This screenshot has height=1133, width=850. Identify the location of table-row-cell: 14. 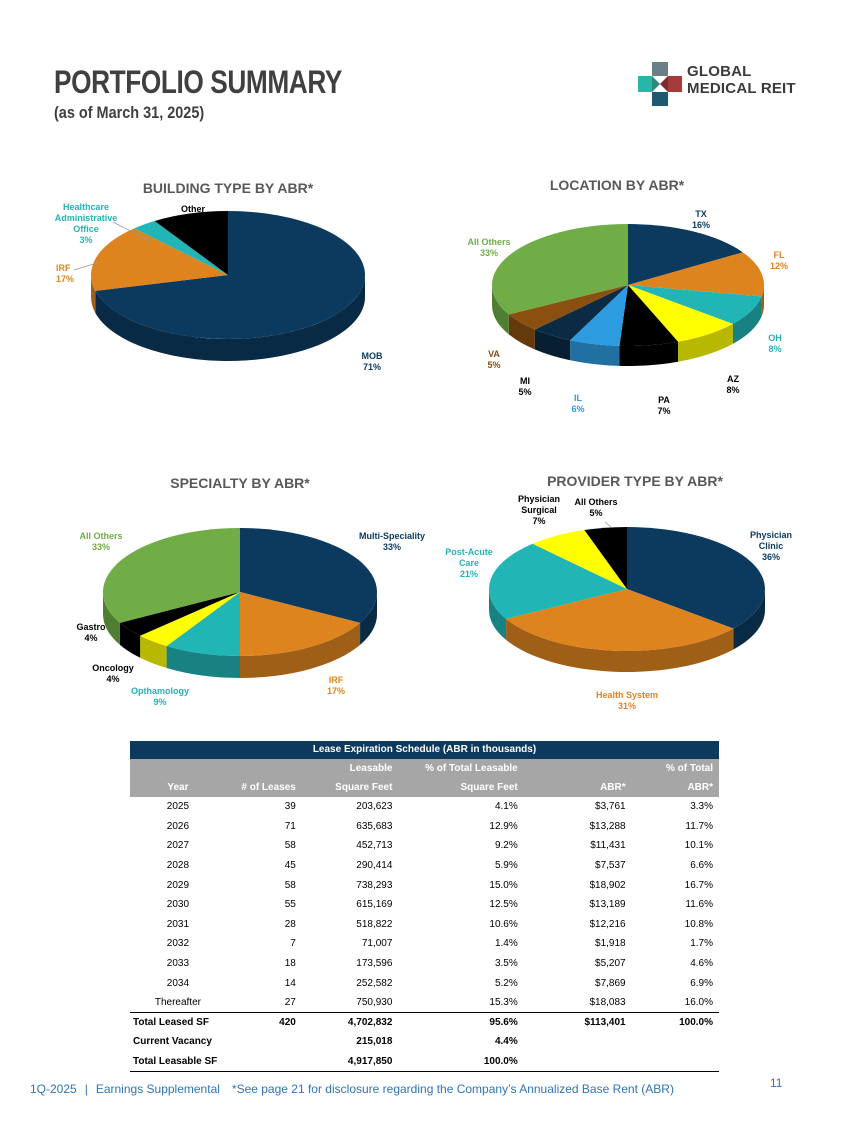
(290, 983).